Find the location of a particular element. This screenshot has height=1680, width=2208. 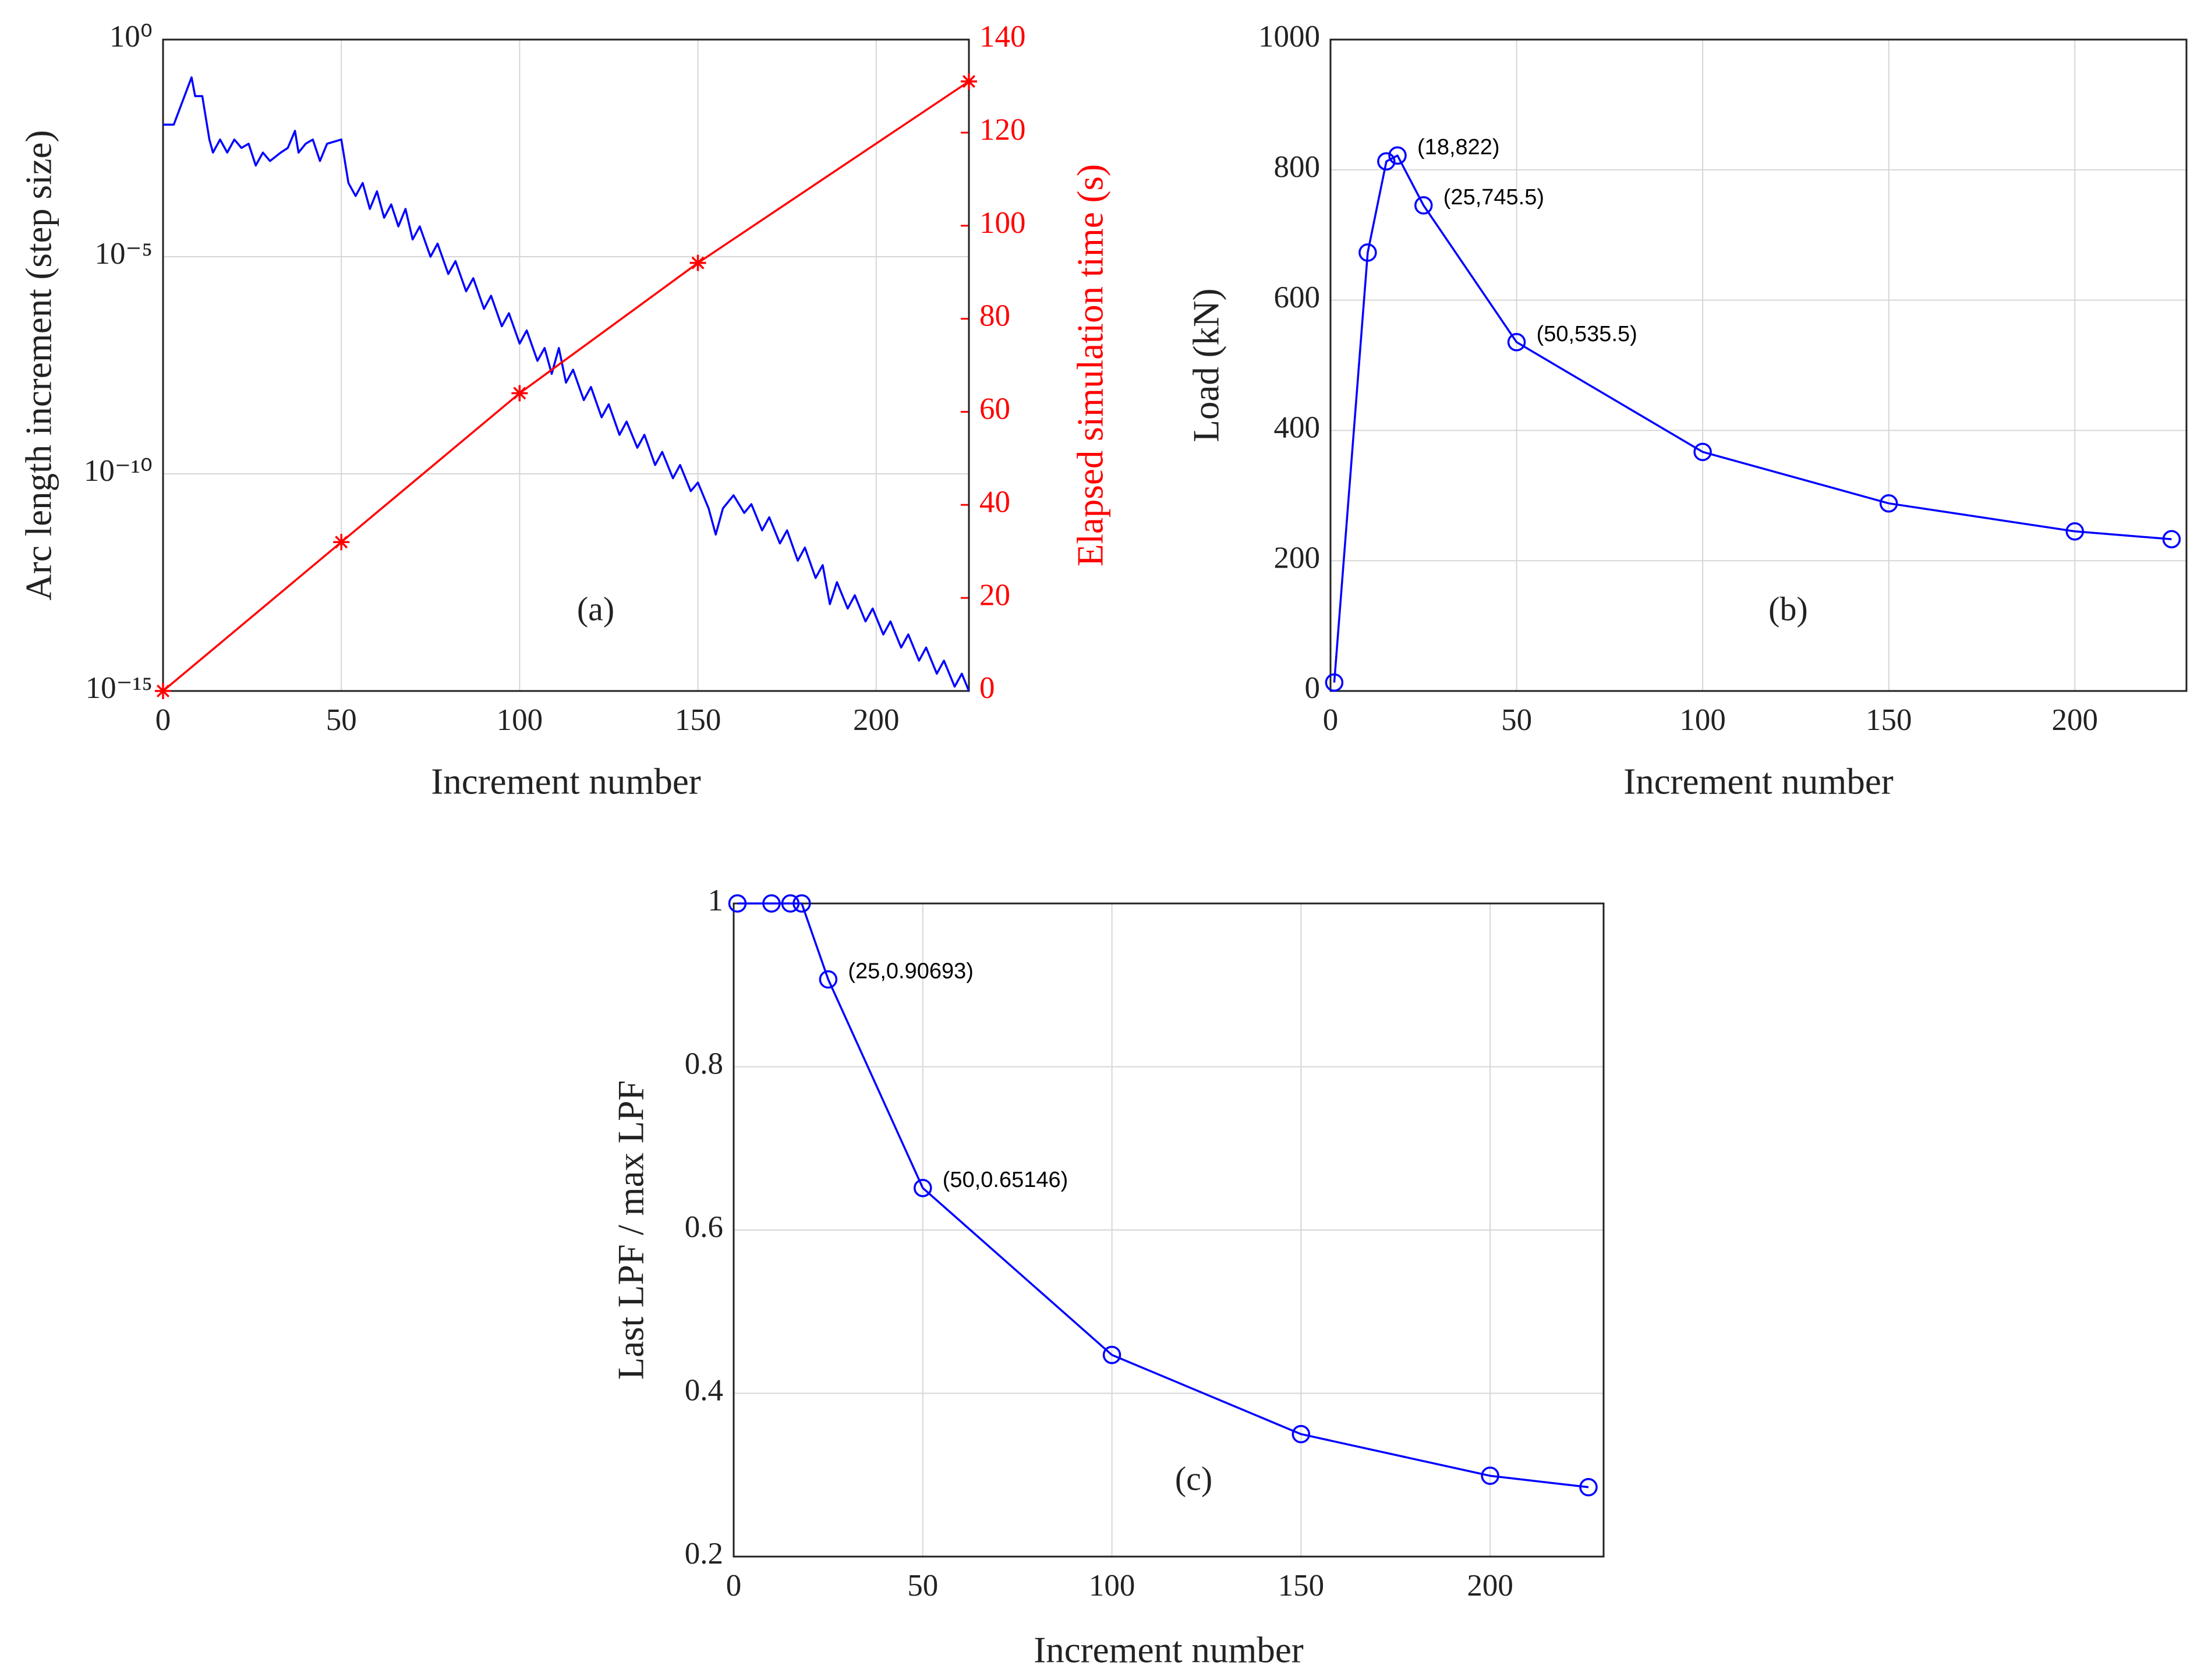

y-axis-label: Last LPF / max LPF is located at coordinates (631, 1230).